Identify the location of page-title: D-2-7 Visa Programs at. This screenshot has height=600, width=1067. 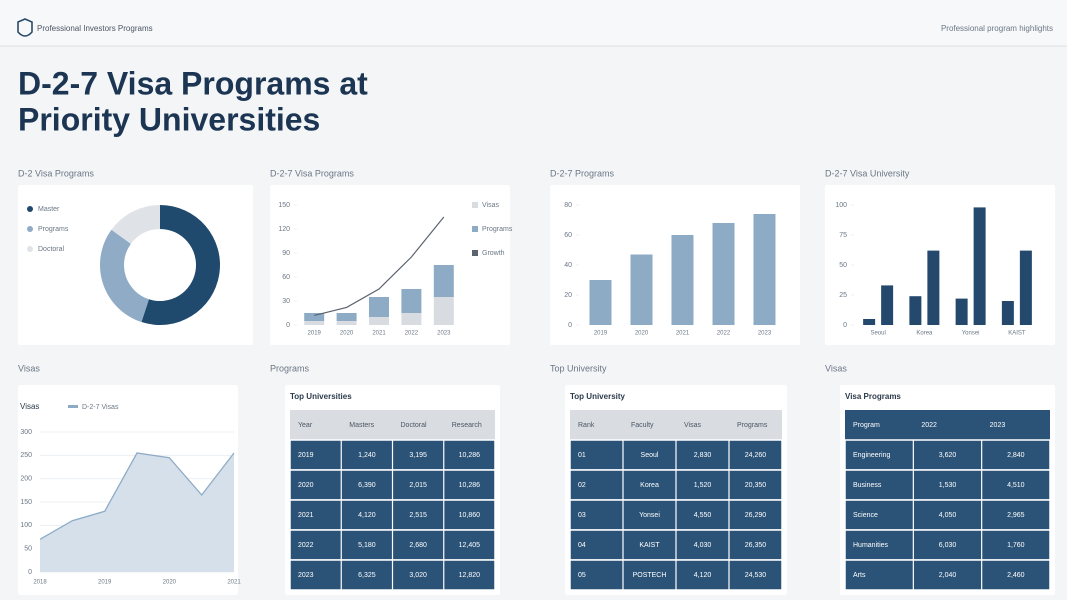
(193, 83).